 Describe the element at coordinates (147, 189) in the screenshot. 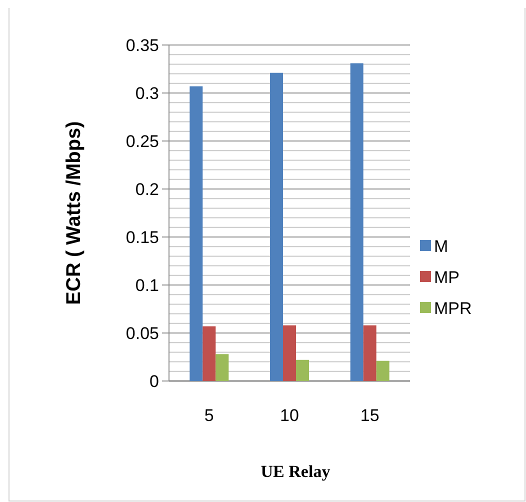

I see `y-tick-label: 0.2` at that location.